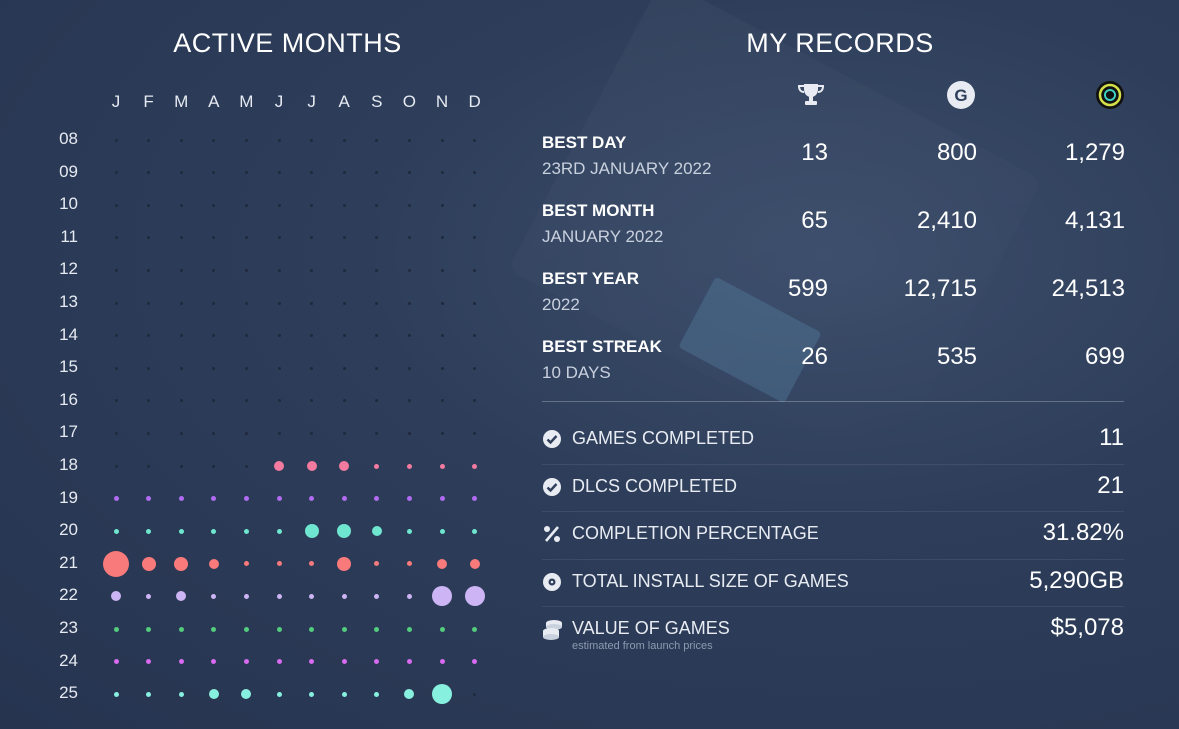 The width and height of the screenshot is (1179, 729). I want to click on stat-value: 5,290GB, so click(1076, 580).